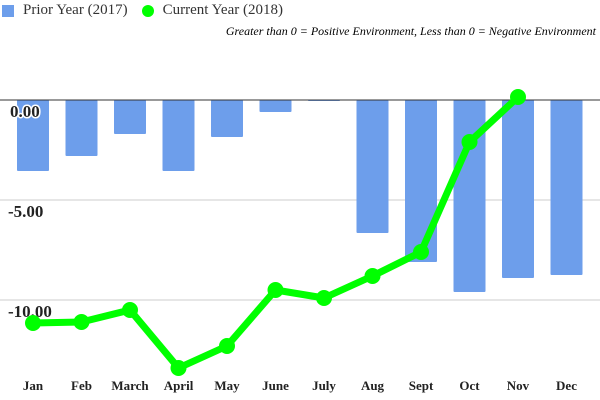 The height and width of the screenshot is (400, 600). What do you see at coordinates (324, 385) in the screenshot?
I see `x-tick-label: July` at bounding box center [324, 385].